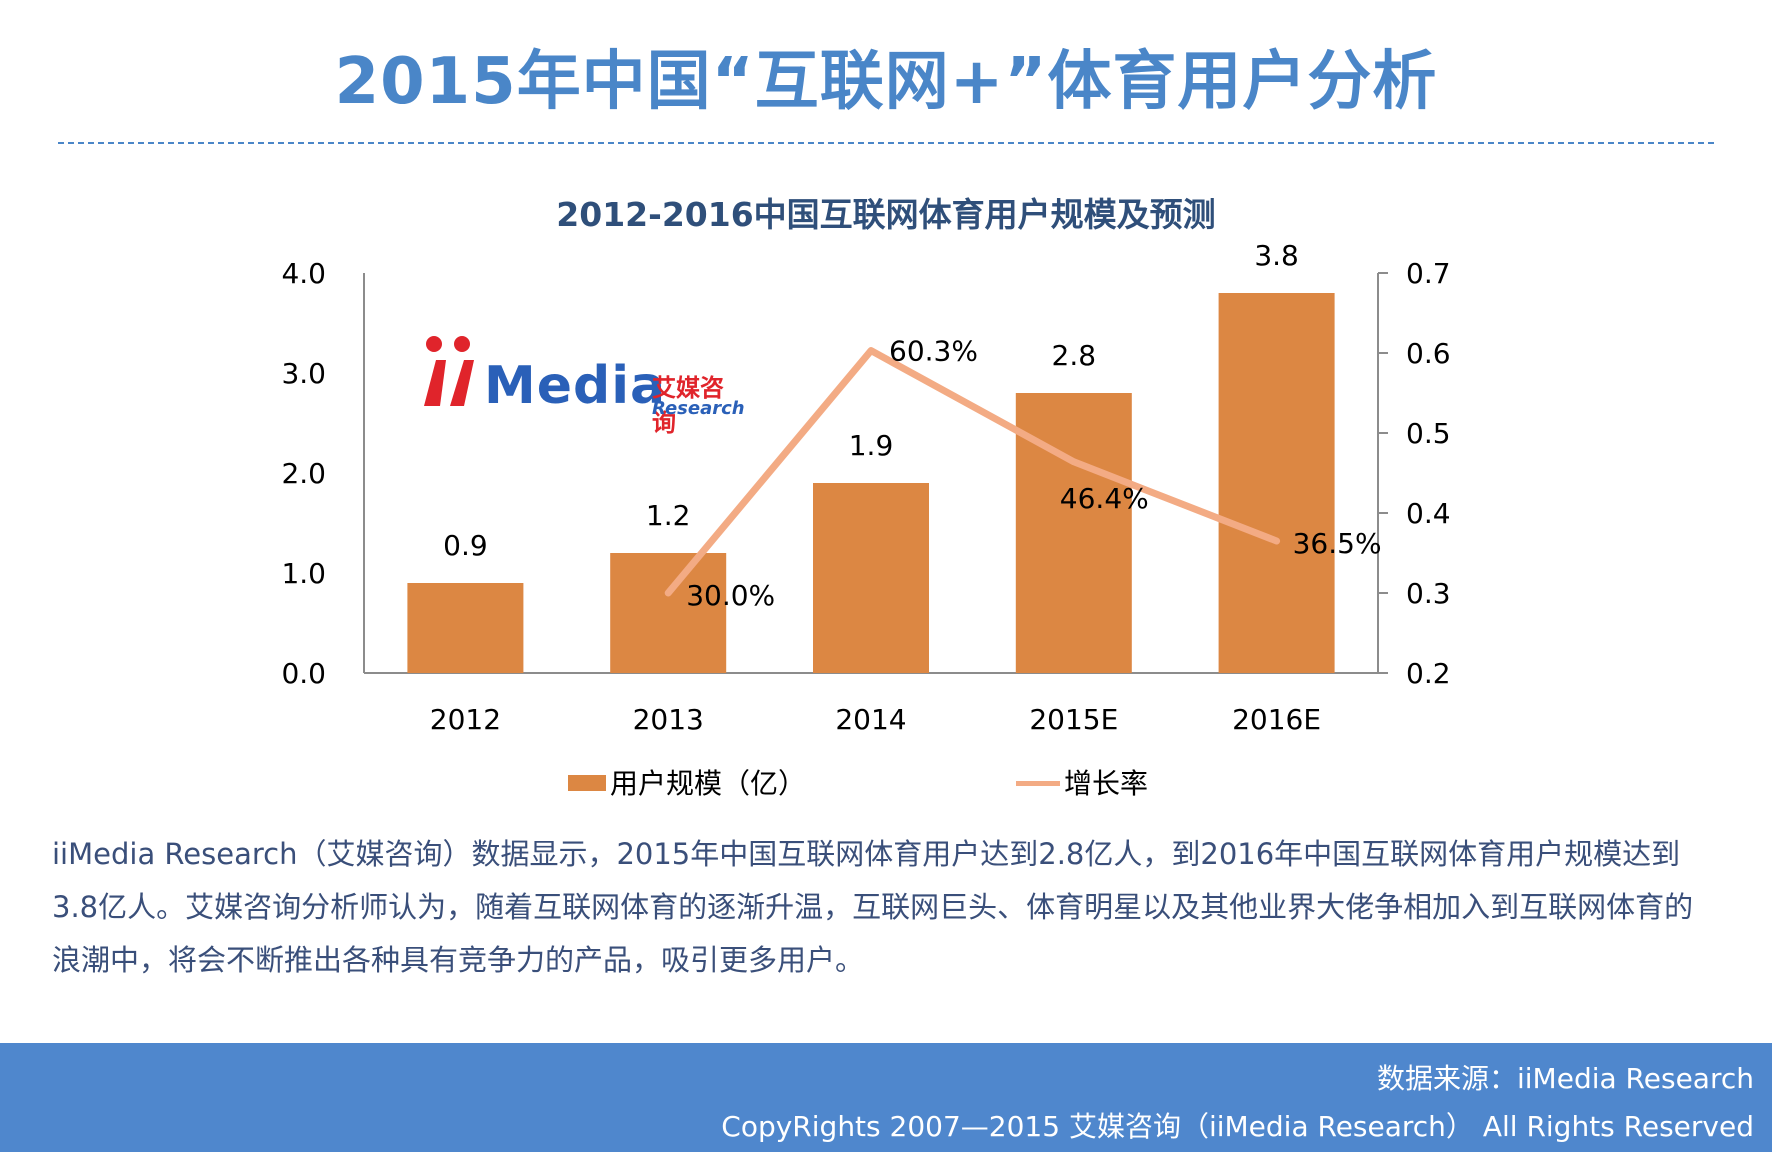  What do you see at coordinates (303, 473) in the screenshot?
I see `y-left-tick-label: 2.0` at bounding box center [303, 473].